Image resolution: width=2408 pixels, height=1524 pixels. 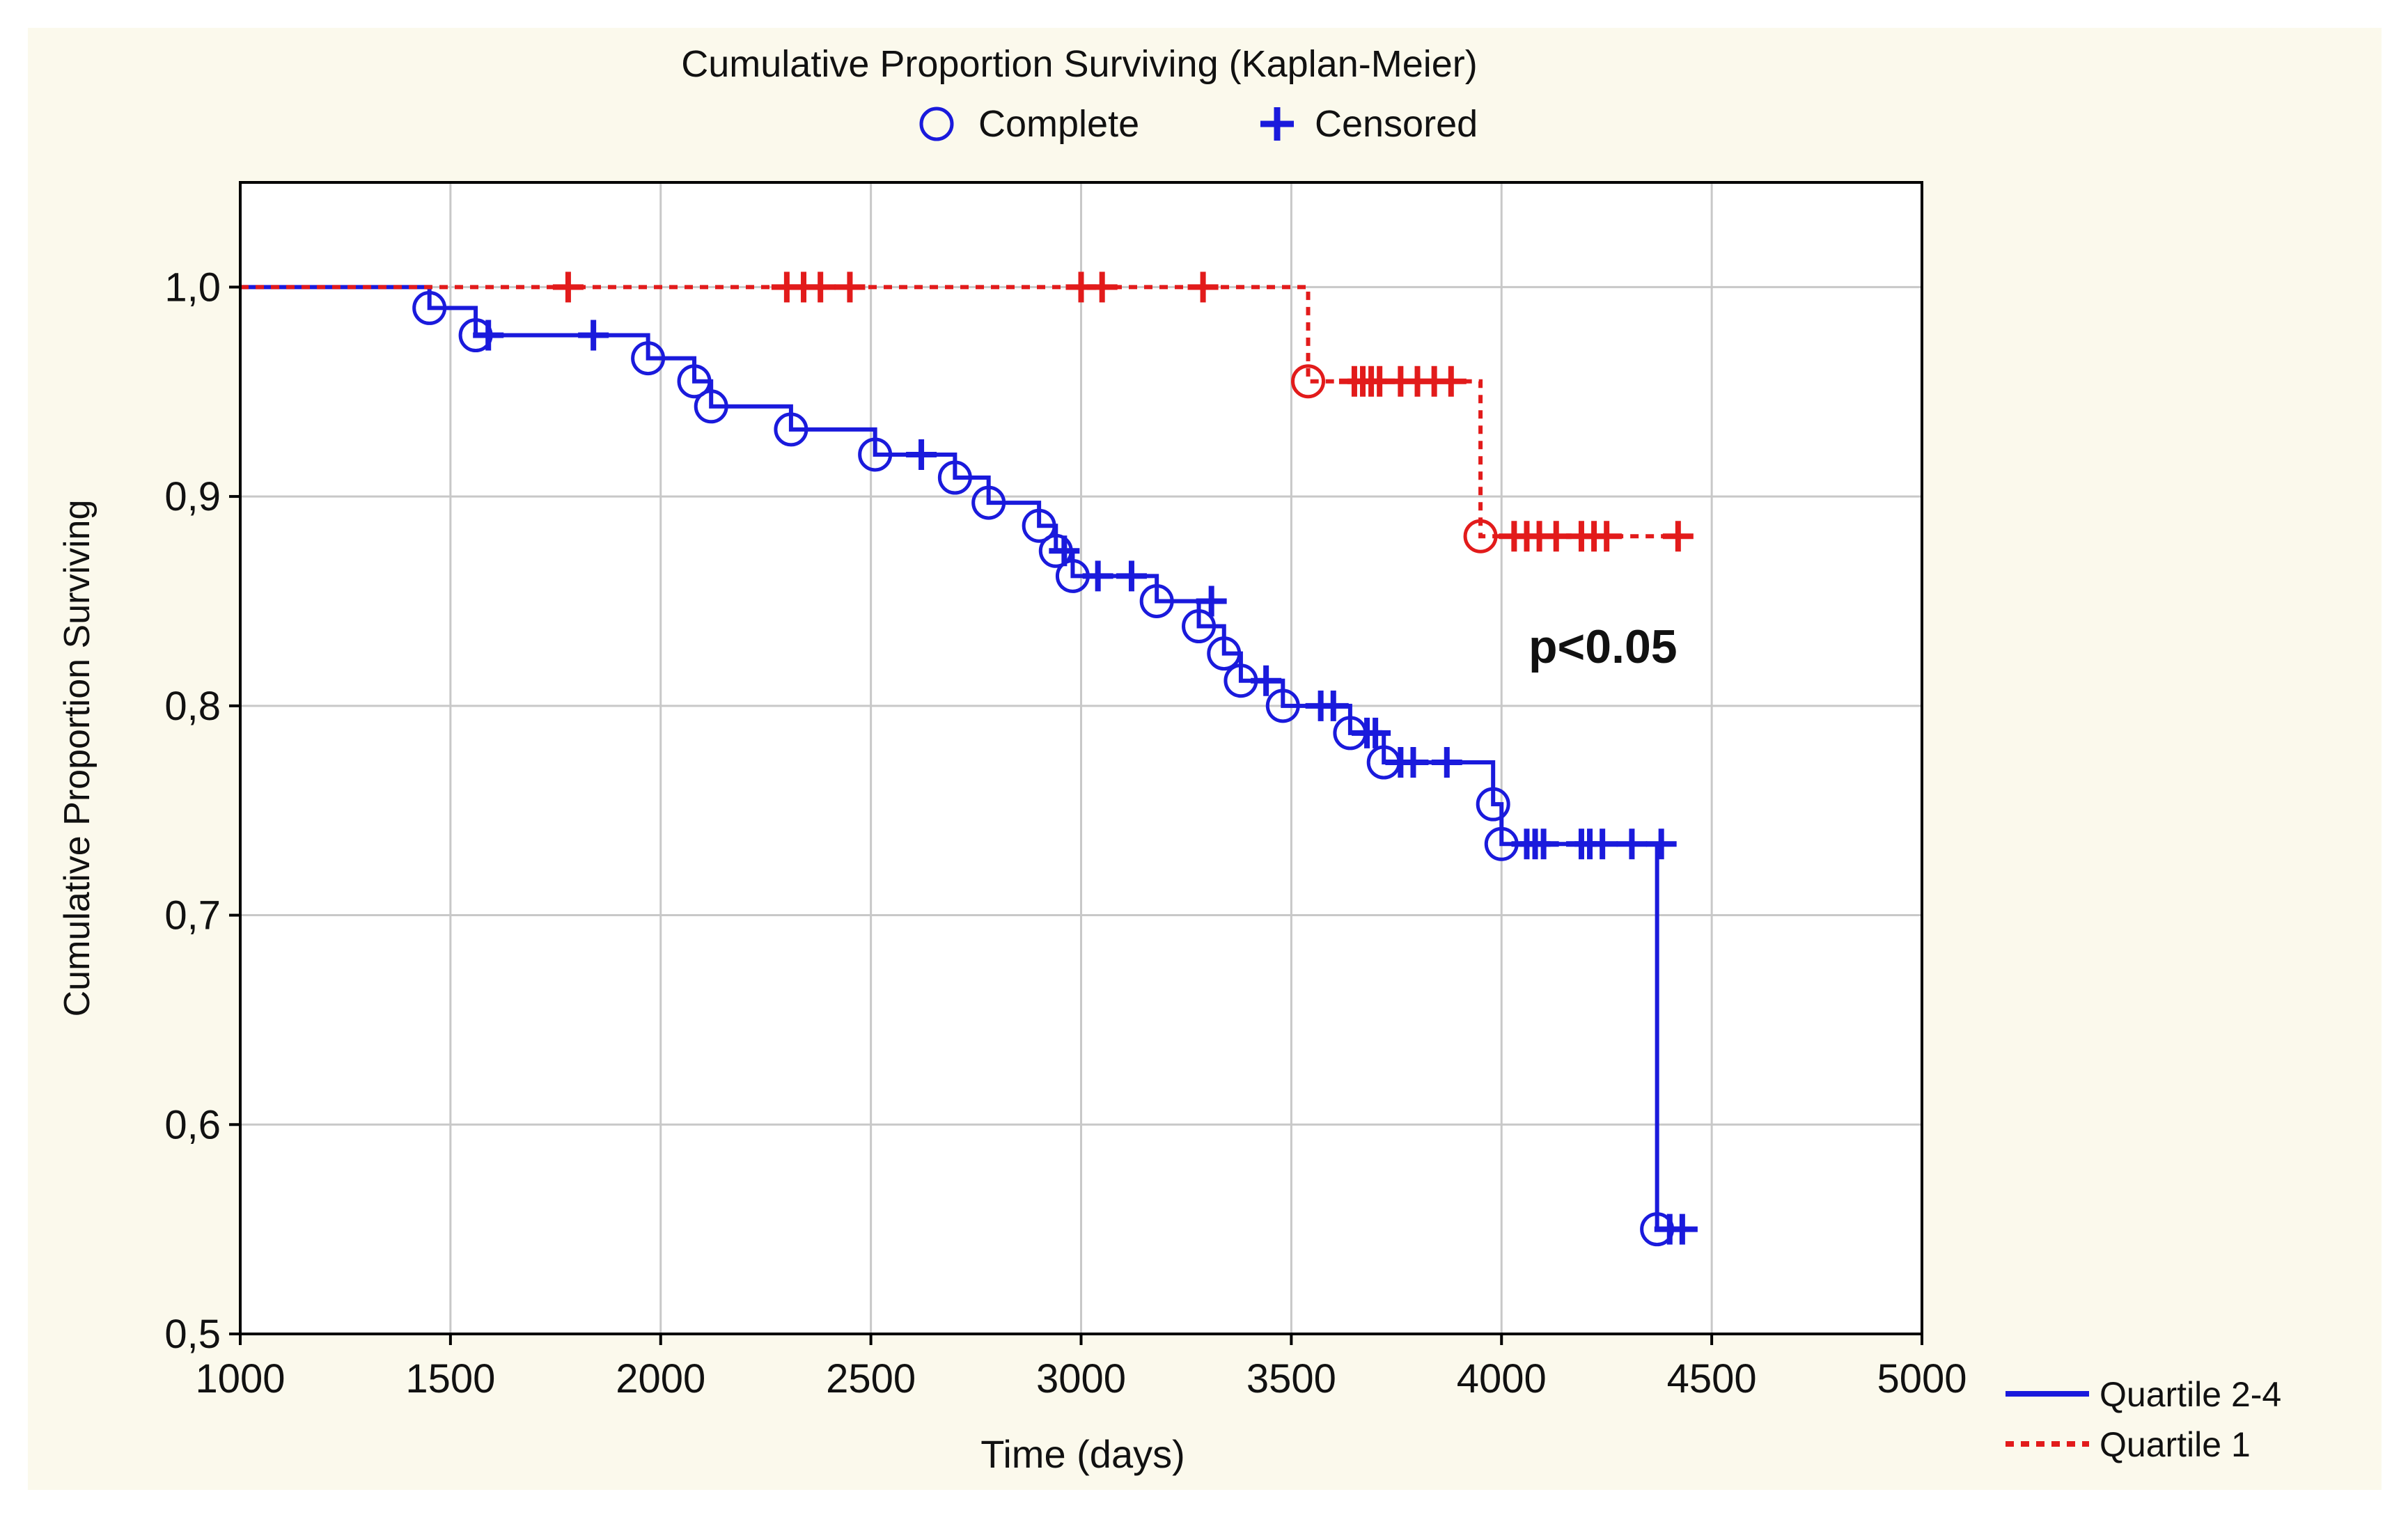 I want to click on y-tick-label: 0,9, so click(x=193, y=496).